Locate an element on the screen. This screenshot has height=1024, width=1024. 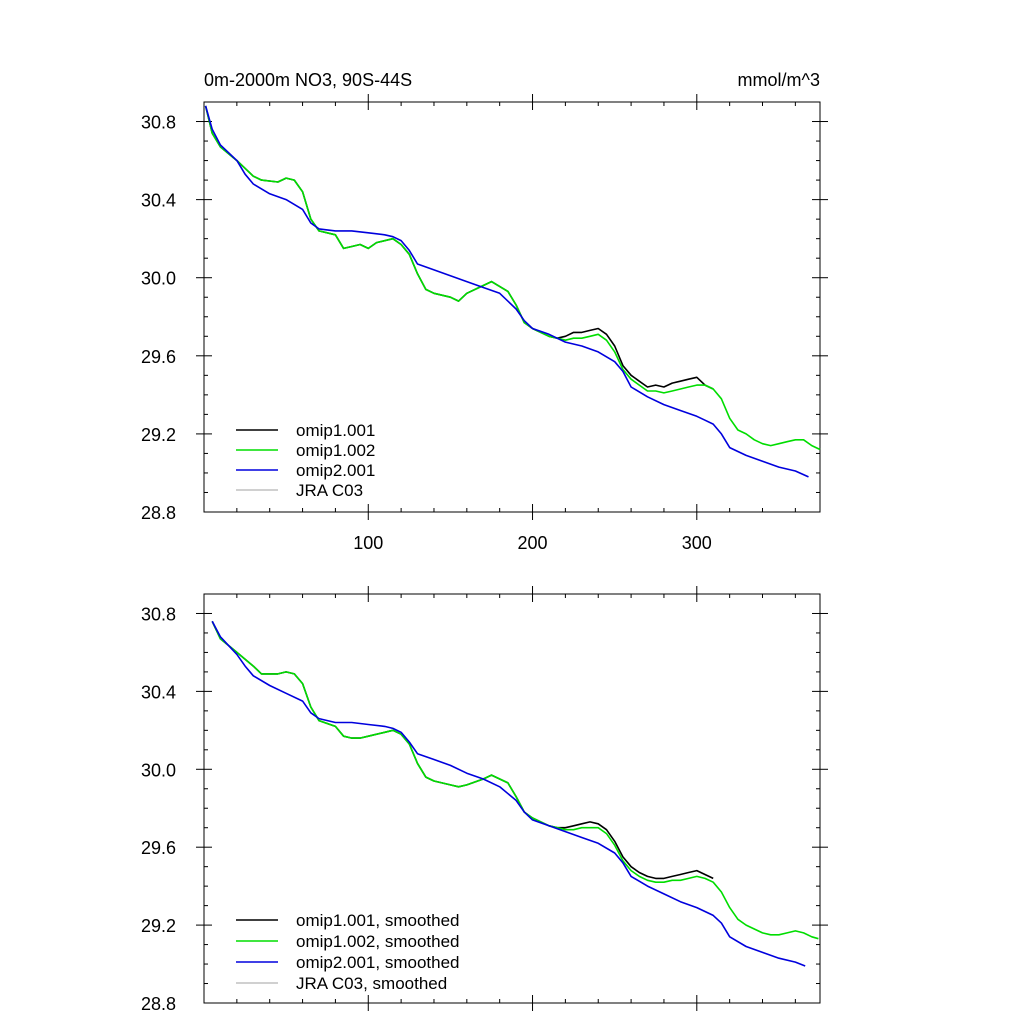
legend-label: JRA C03 is located at coordinates (329, 490).